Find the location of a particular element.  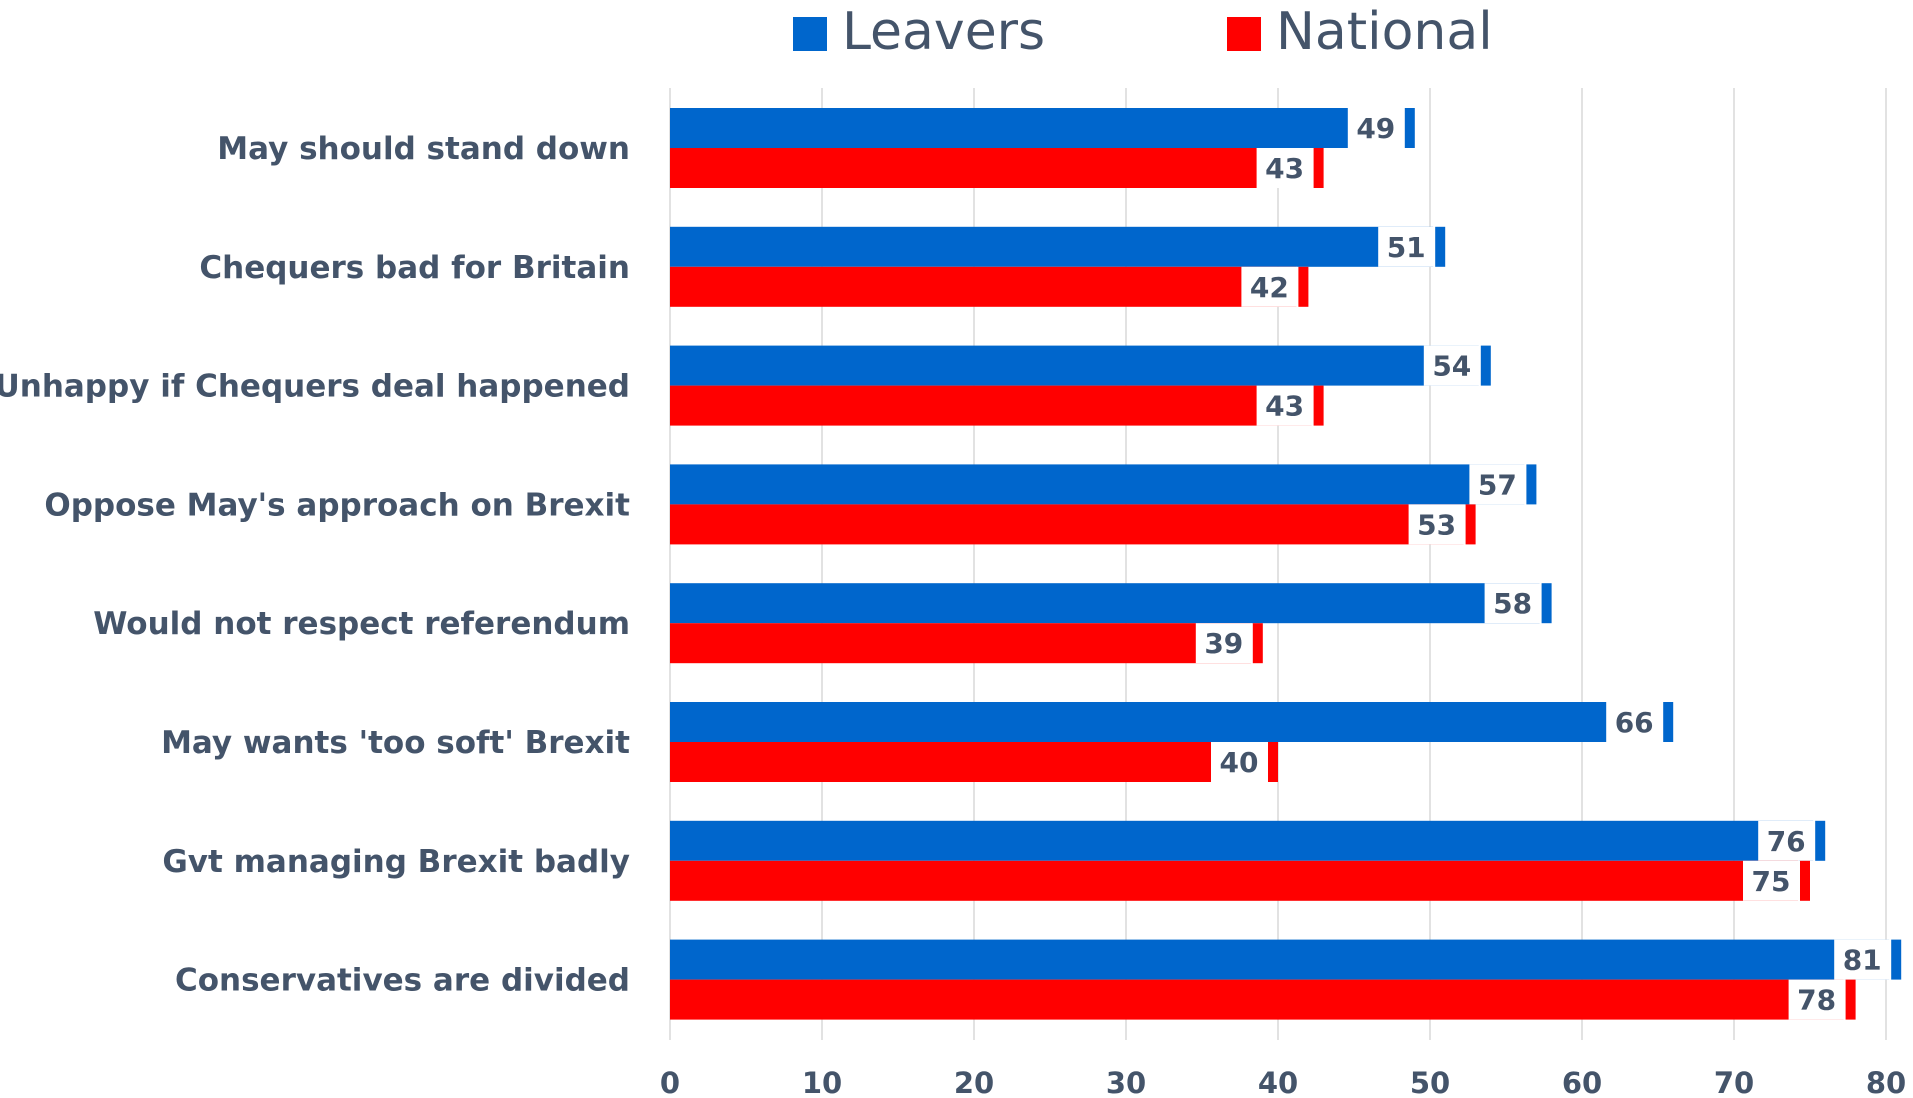

data-label-national: 75 is located at coordinates (1771, 881).